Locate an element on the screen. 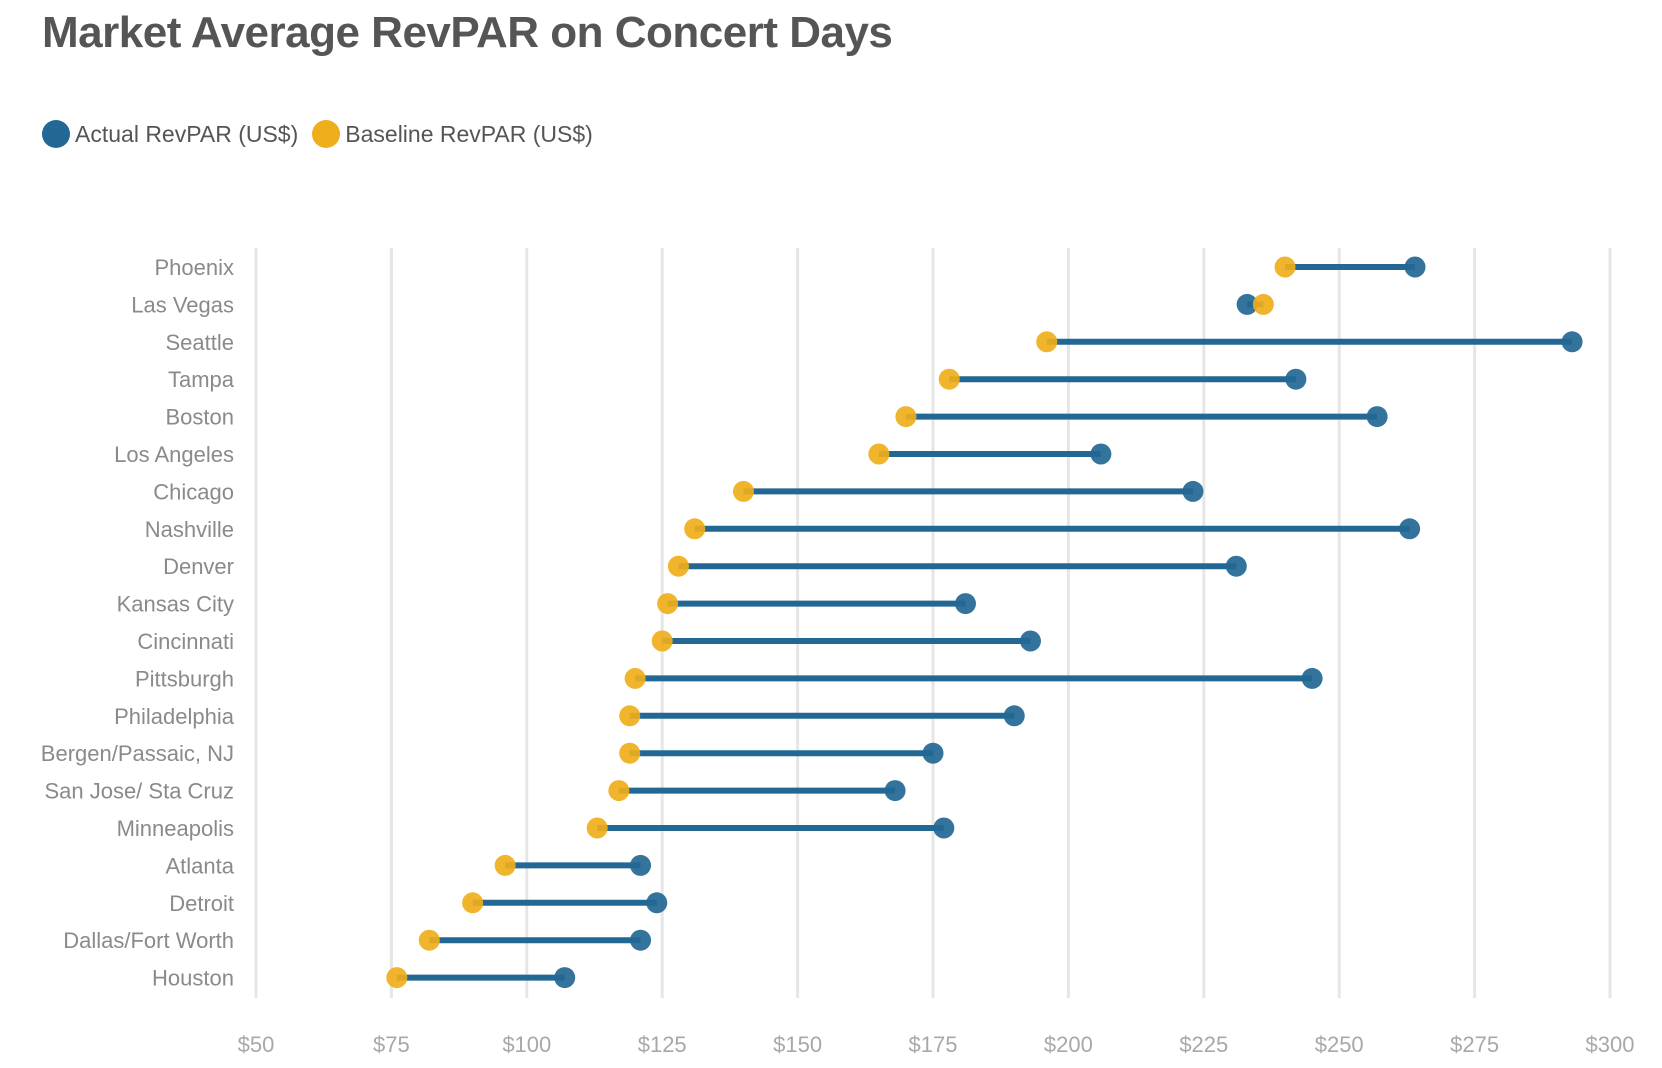  category-label: Cincinnati is located at coordinates (185, 641).